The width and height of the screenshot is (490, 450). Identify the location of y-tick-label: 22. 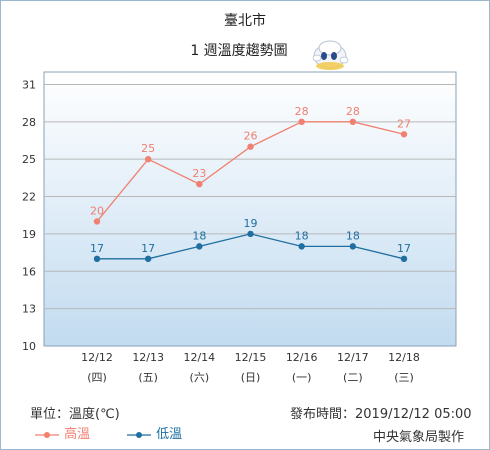
(29, 197).